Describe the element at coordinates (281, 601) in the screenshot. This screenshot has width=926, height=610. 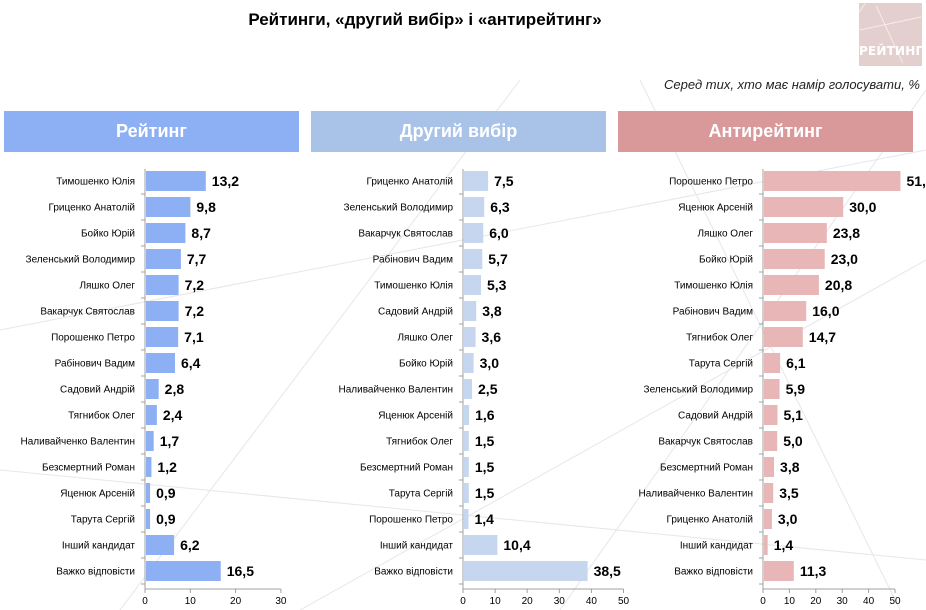
I see `x-tick-label: 30` at that location.